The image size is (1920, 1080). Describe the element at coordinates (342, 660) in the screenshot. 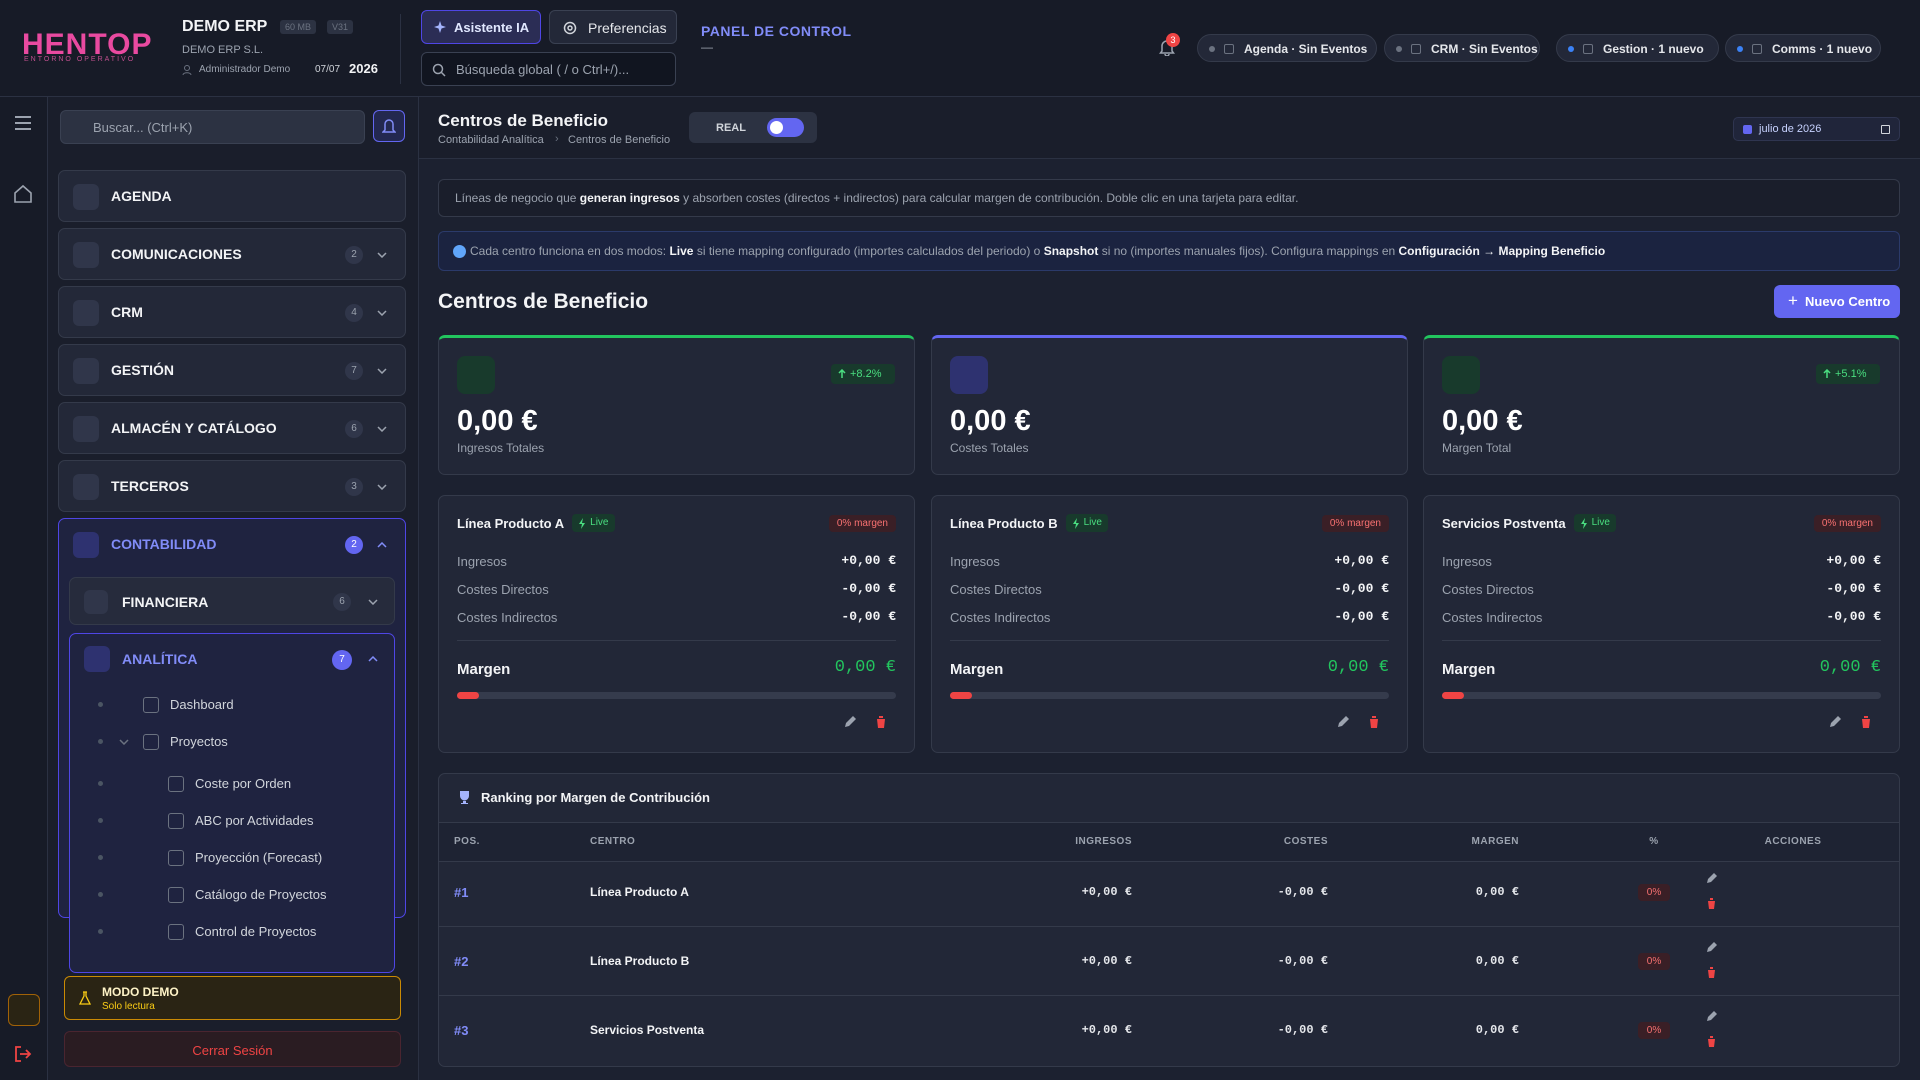

I see `nav-count: 7` at that location.